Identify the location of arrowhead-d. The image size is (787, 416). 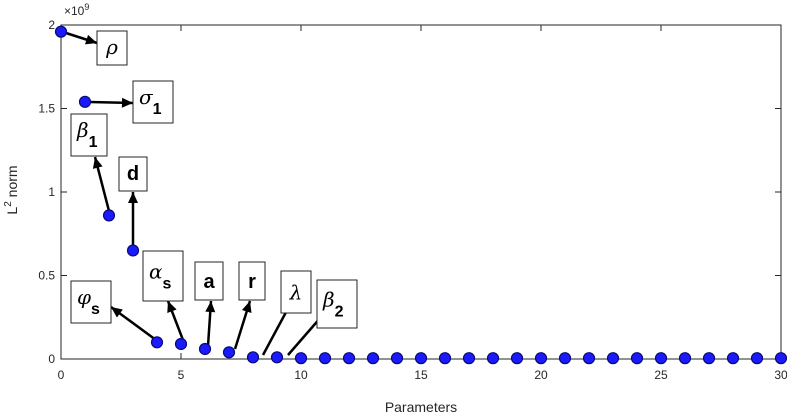
(133, 197).